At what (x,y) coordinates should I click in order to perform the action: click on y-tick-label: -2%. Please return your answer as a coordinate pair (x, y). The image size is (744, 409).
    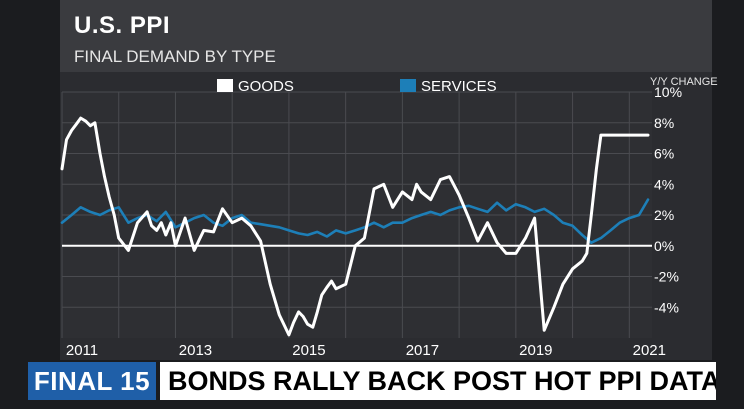
    Looking at the image, I should click on (666, 277).